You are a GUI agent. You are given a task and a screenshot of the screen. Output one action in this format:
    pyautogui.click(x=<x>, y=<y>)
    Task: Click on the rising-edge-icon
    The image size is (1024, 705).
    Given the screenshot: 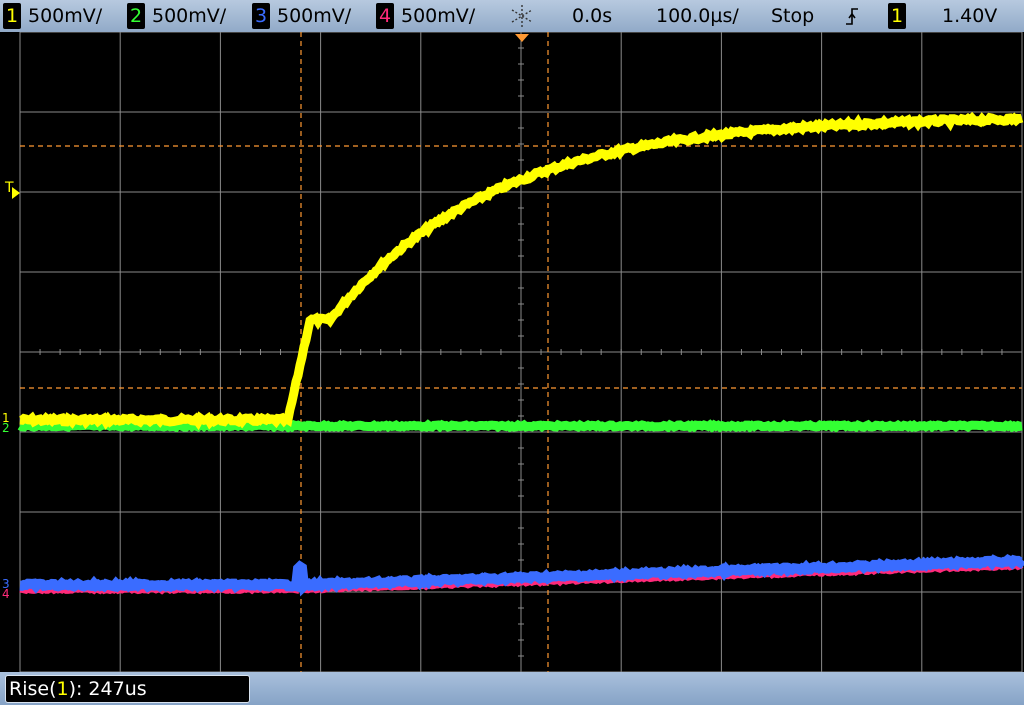 What is the action you would take?
    pyautogui.click(x=852, y=16)
    